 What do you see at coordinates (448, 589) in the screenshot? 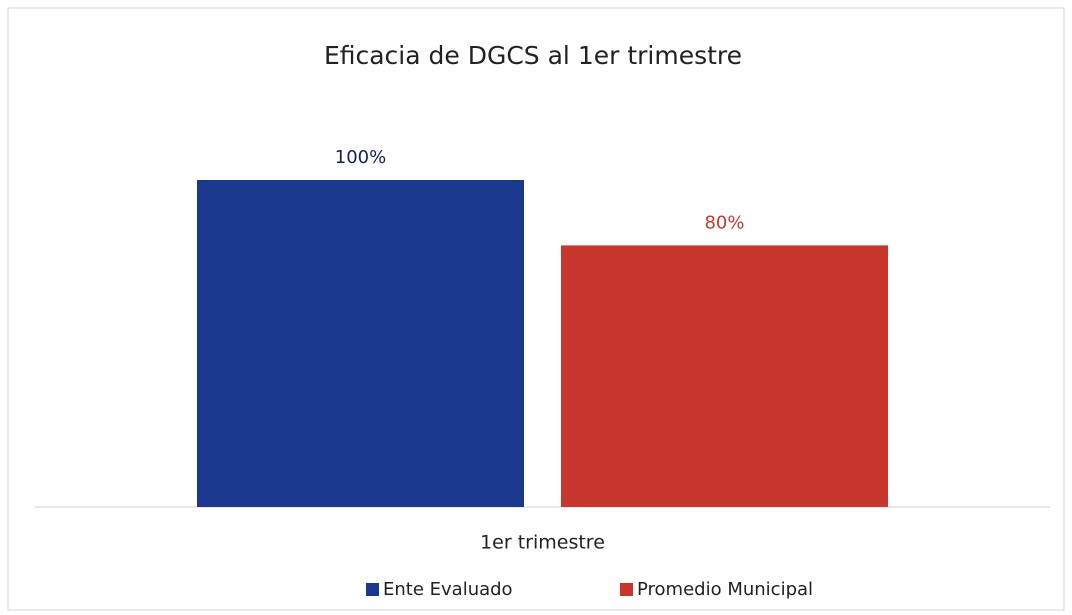
I see `legend-label: Ente Evaluado` at bounding box center [448, 589].